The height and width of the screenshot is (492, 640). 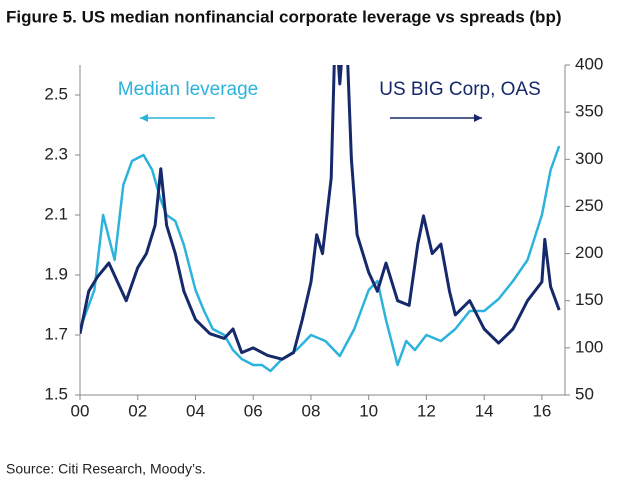 I want to click on y-tick-label: 1.5, so click(x=56, y=393).